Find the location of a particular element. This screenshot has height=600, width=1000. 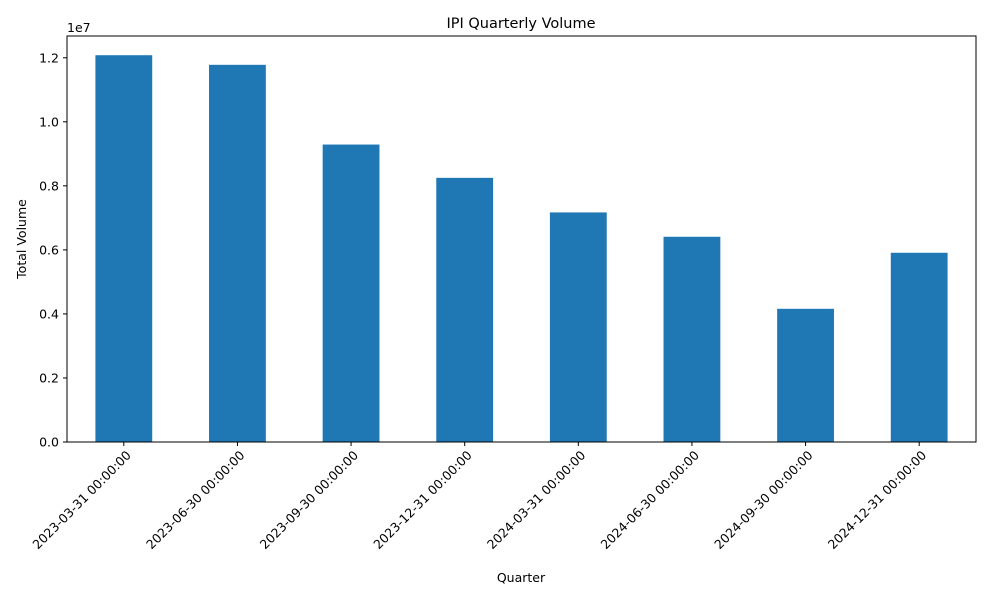

y-tick-label: 1.2 is located at coordinates (49, 57).